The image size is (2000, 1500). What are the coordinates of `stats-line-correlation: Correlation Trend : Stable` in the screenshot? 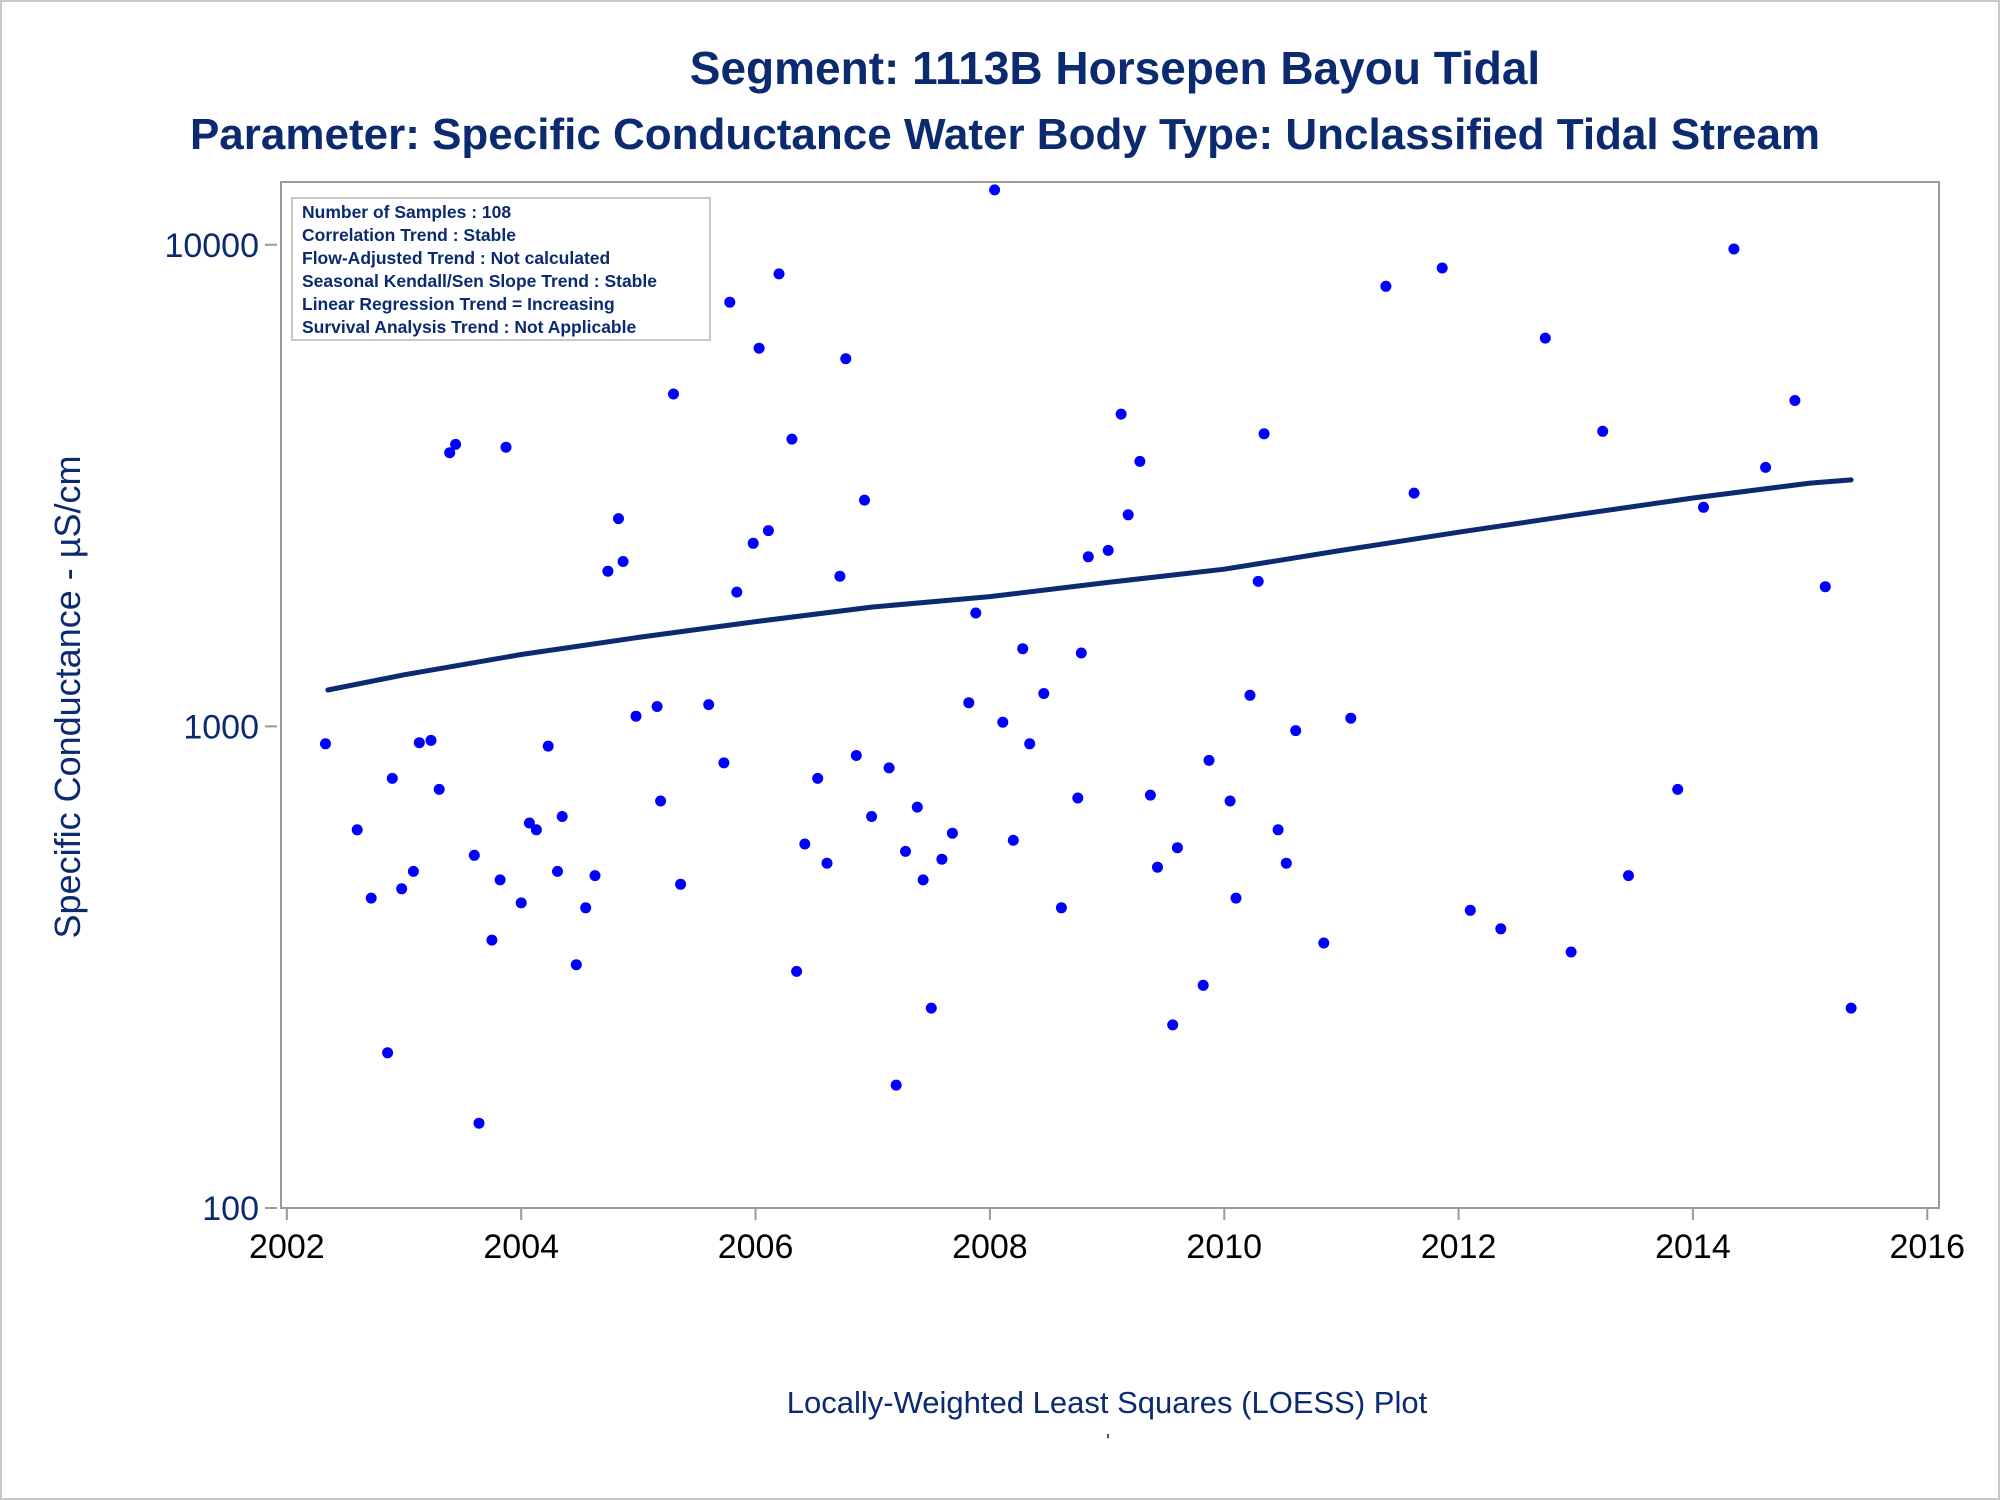 It's located at (409, 235).